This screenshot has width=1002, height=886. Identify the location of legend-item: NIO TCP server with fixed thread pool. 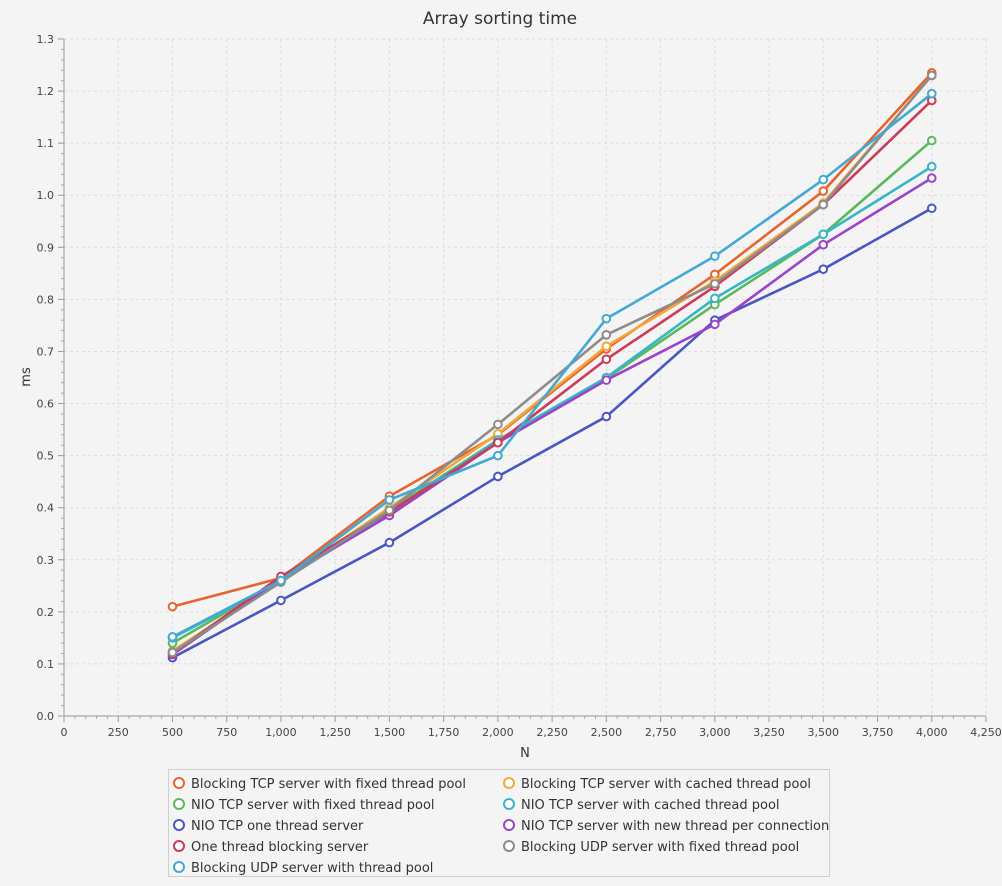
(304, 805).